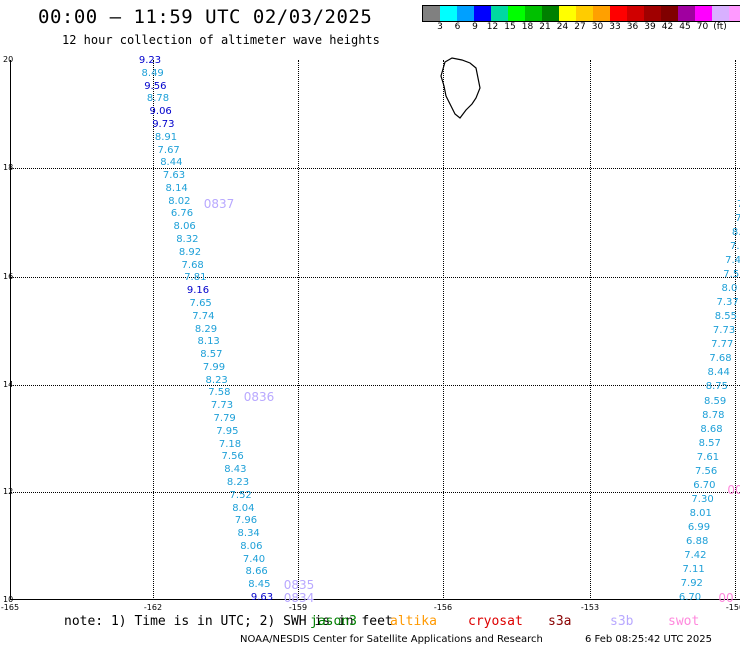  What do you see at coordinates (205, 17) in the screenshot?
I see `page-title: 00:00 – 11:59 UTC 02/03/2025` at bounding box center [205, 17].